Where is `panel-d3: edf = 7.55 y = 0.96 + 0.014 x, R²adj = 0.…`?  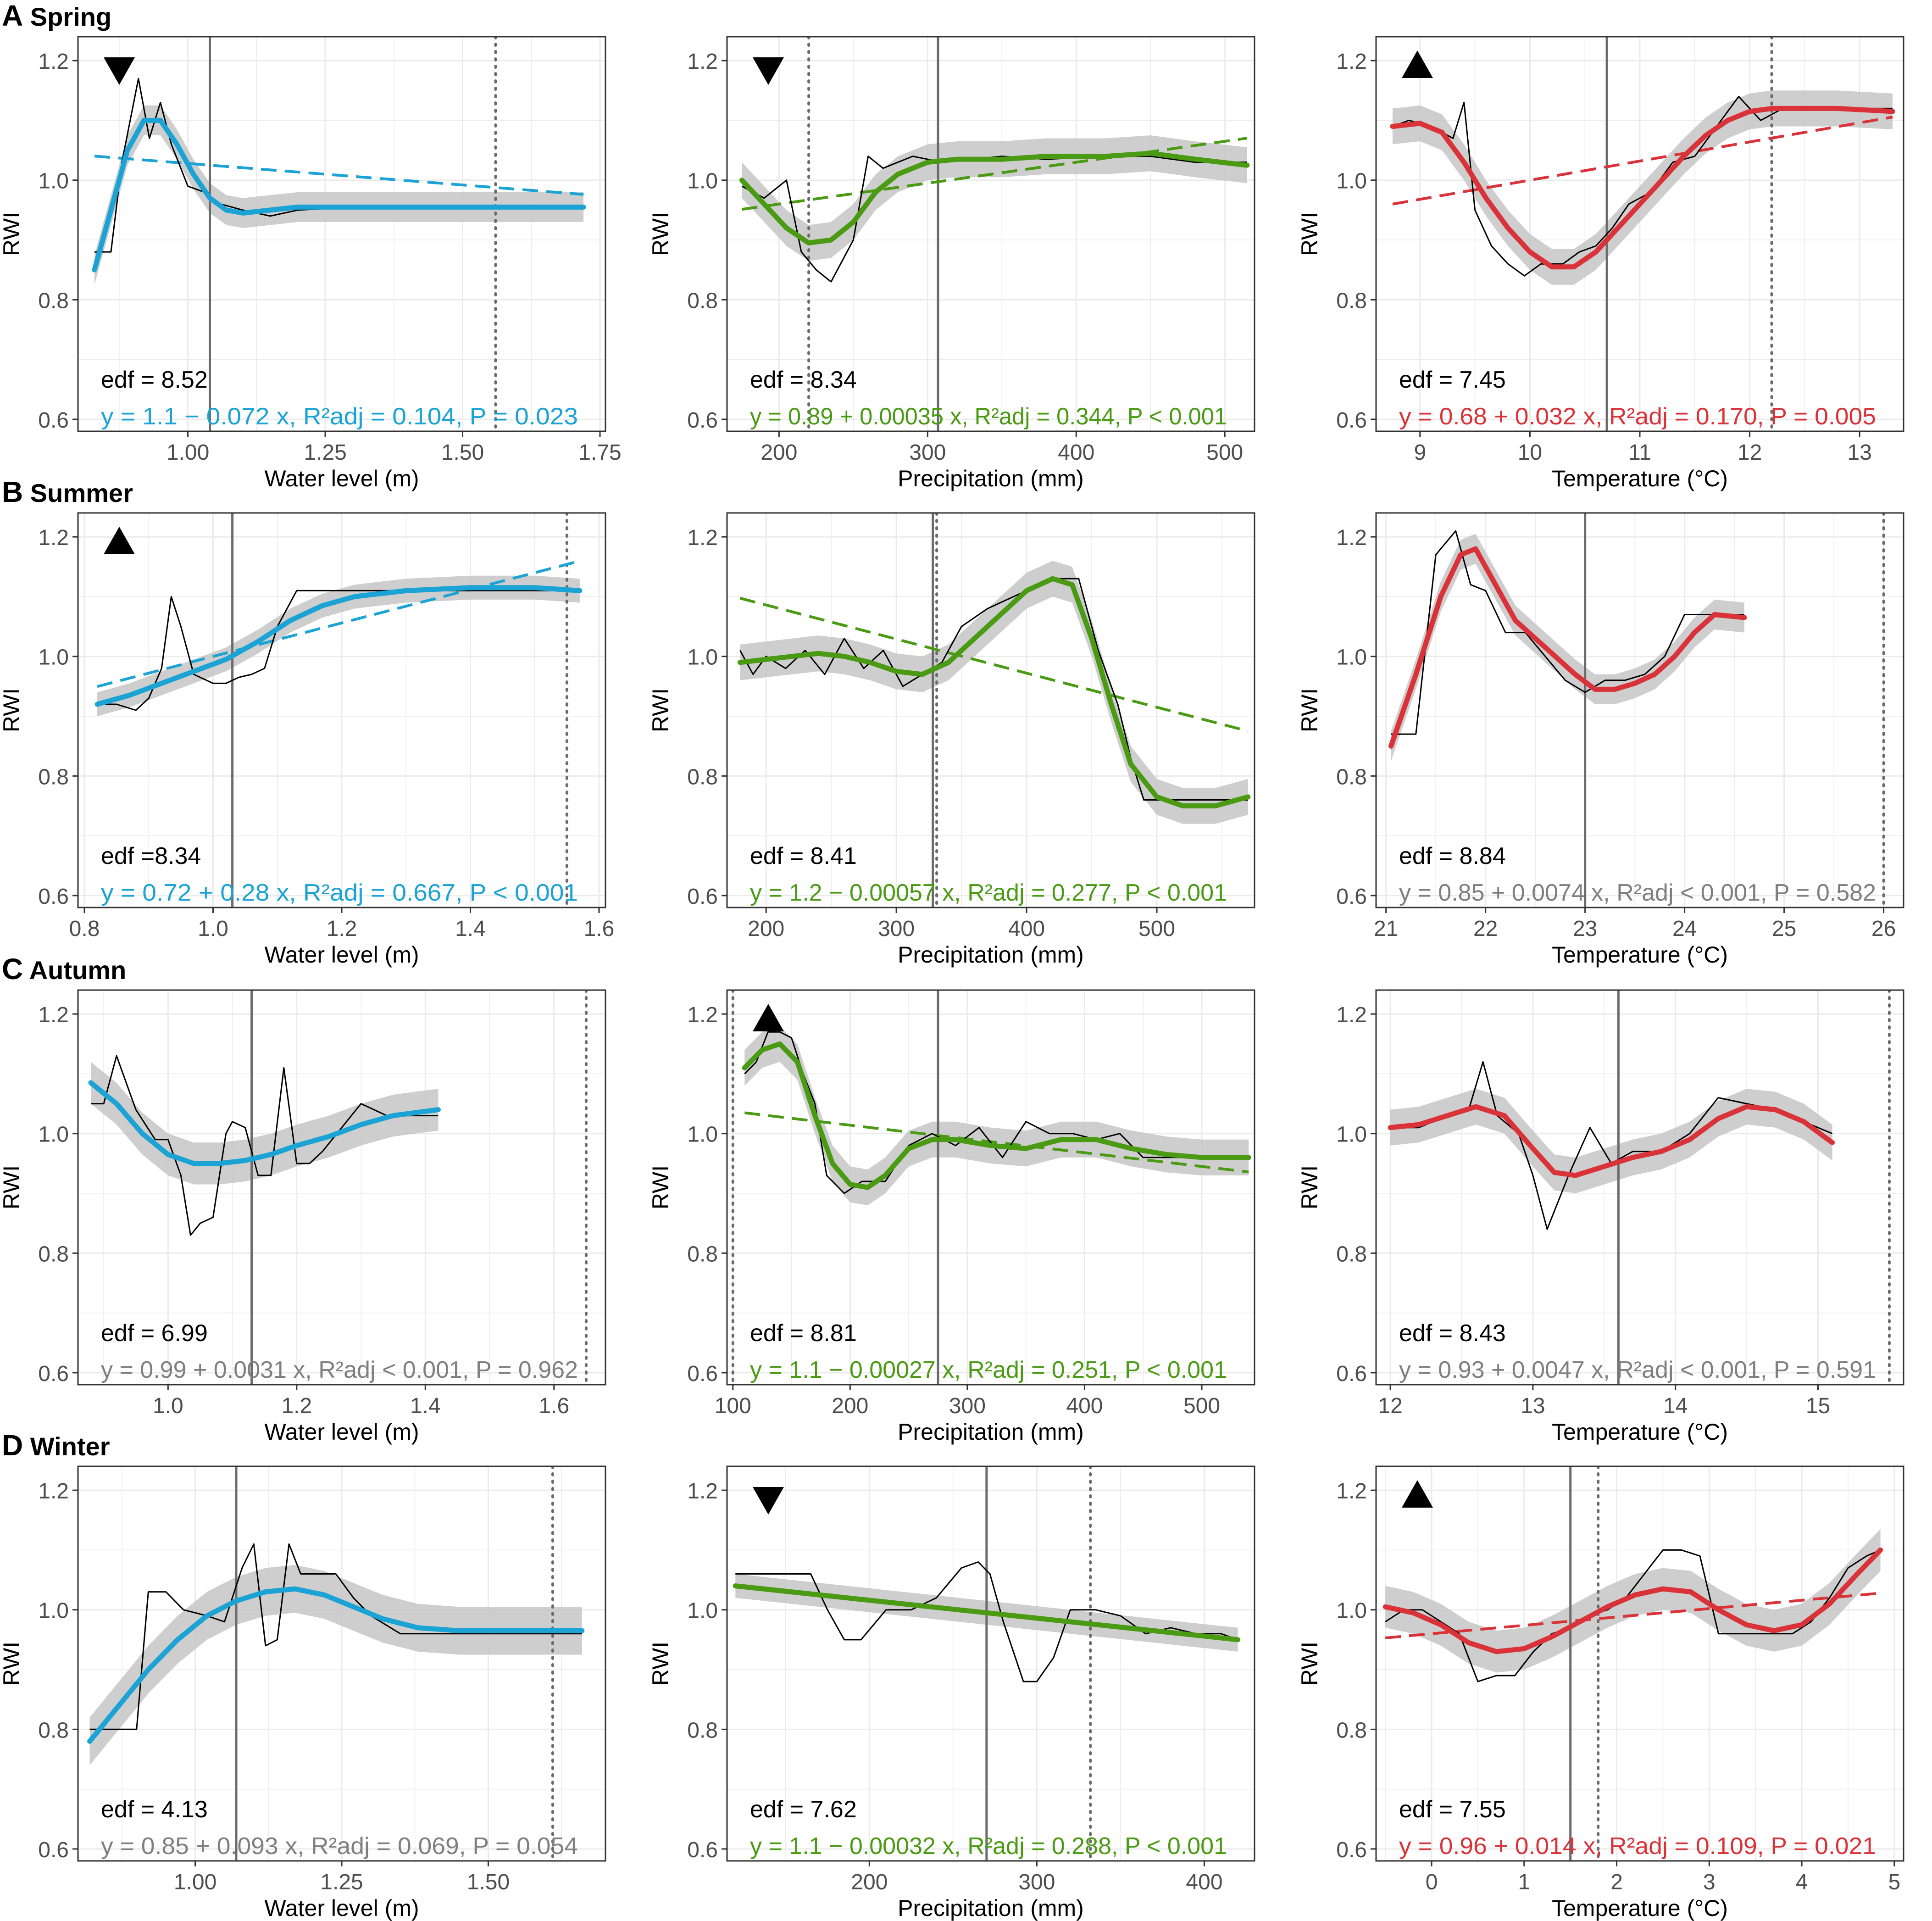
panel-d3: edf = 7.55 y = 0.96 + 0.014 x, R²adj = 0.… is located at coordinates (1600, 1693).